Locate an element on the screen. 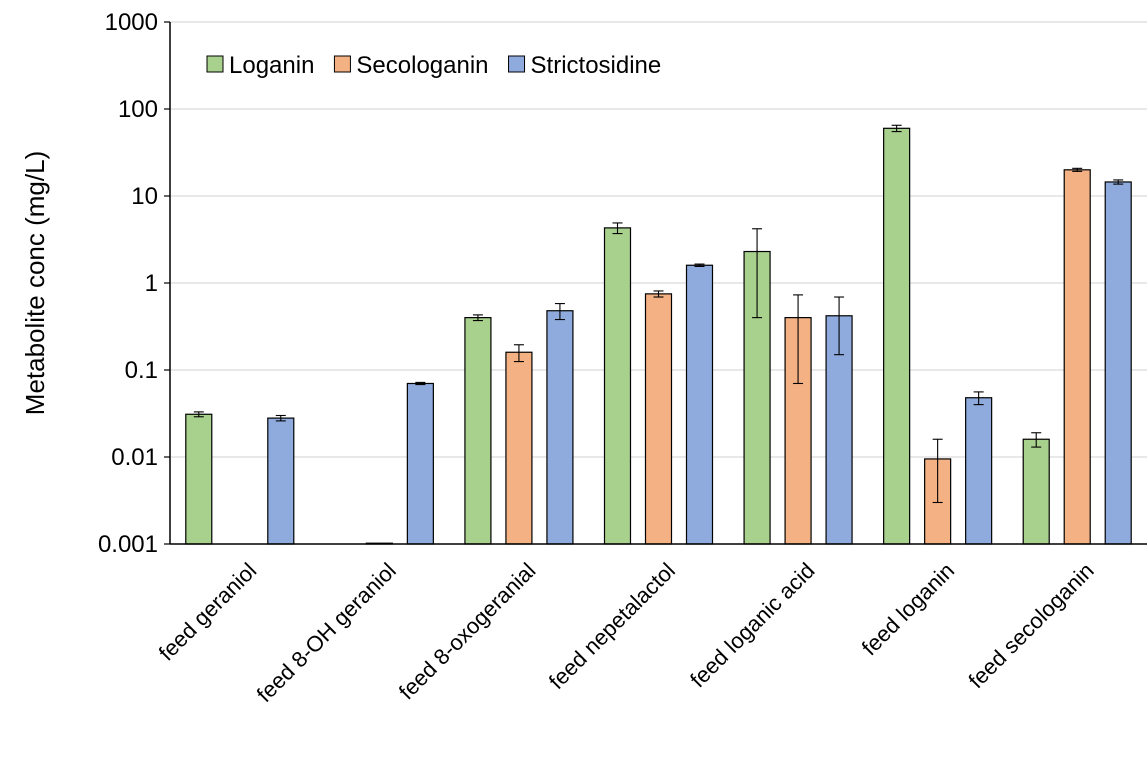 The width and height of the screenshot is (1147, 760). legend: Loganin Secologanin Strictosidine is located at coordinates (434, 65).